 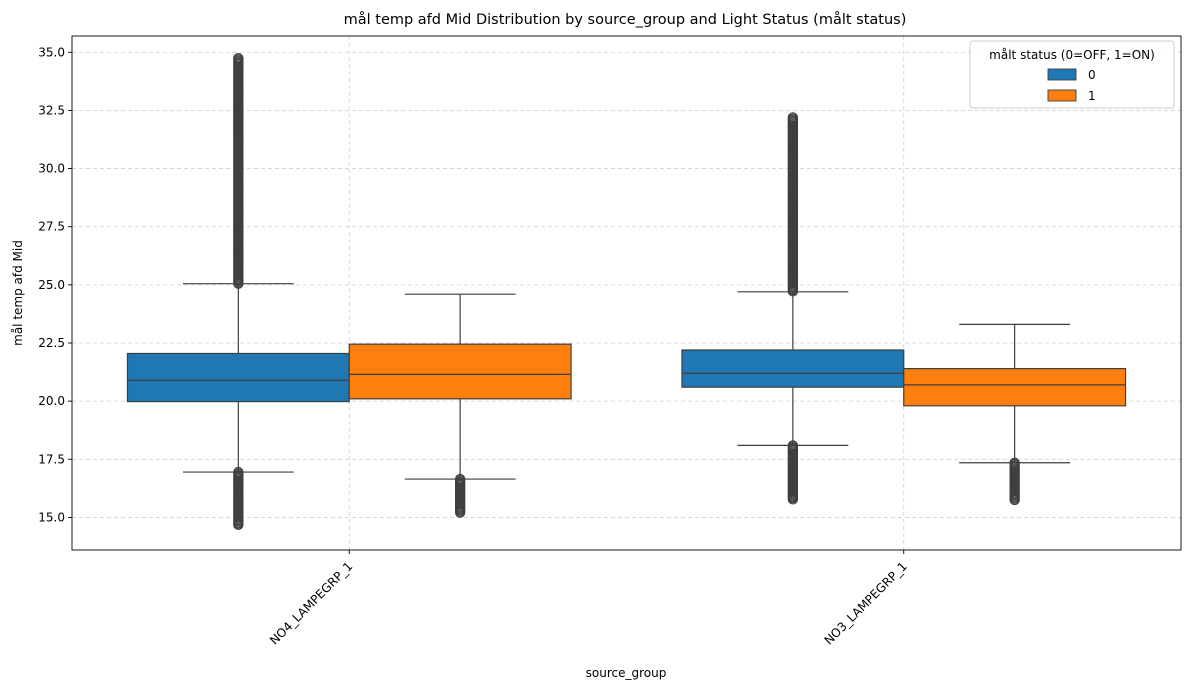 What do you see at coordinates (51, 285) in the screenshot?
I see `y-tick-label: 25.0` at bounding box center [51, 285].